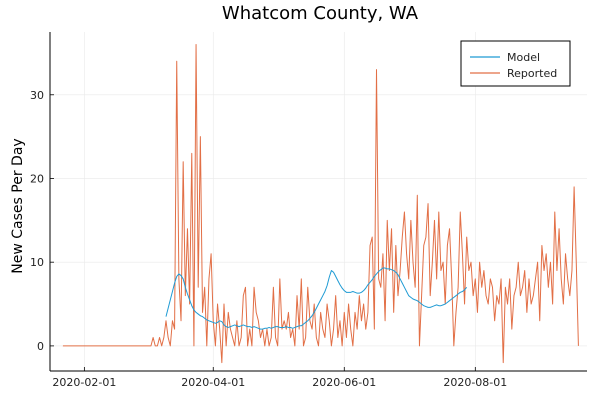 Image resolution: width=600 pixels, height=400 pixels. I want to click on legend-box, so click(515, 63).